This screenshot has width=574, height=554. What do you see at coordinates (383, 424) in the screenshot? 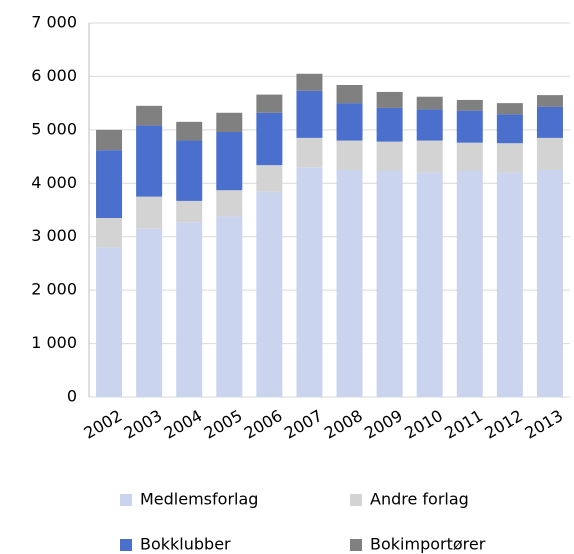
I see `x-tick-label: 2009` at bounding box center [383, 424].